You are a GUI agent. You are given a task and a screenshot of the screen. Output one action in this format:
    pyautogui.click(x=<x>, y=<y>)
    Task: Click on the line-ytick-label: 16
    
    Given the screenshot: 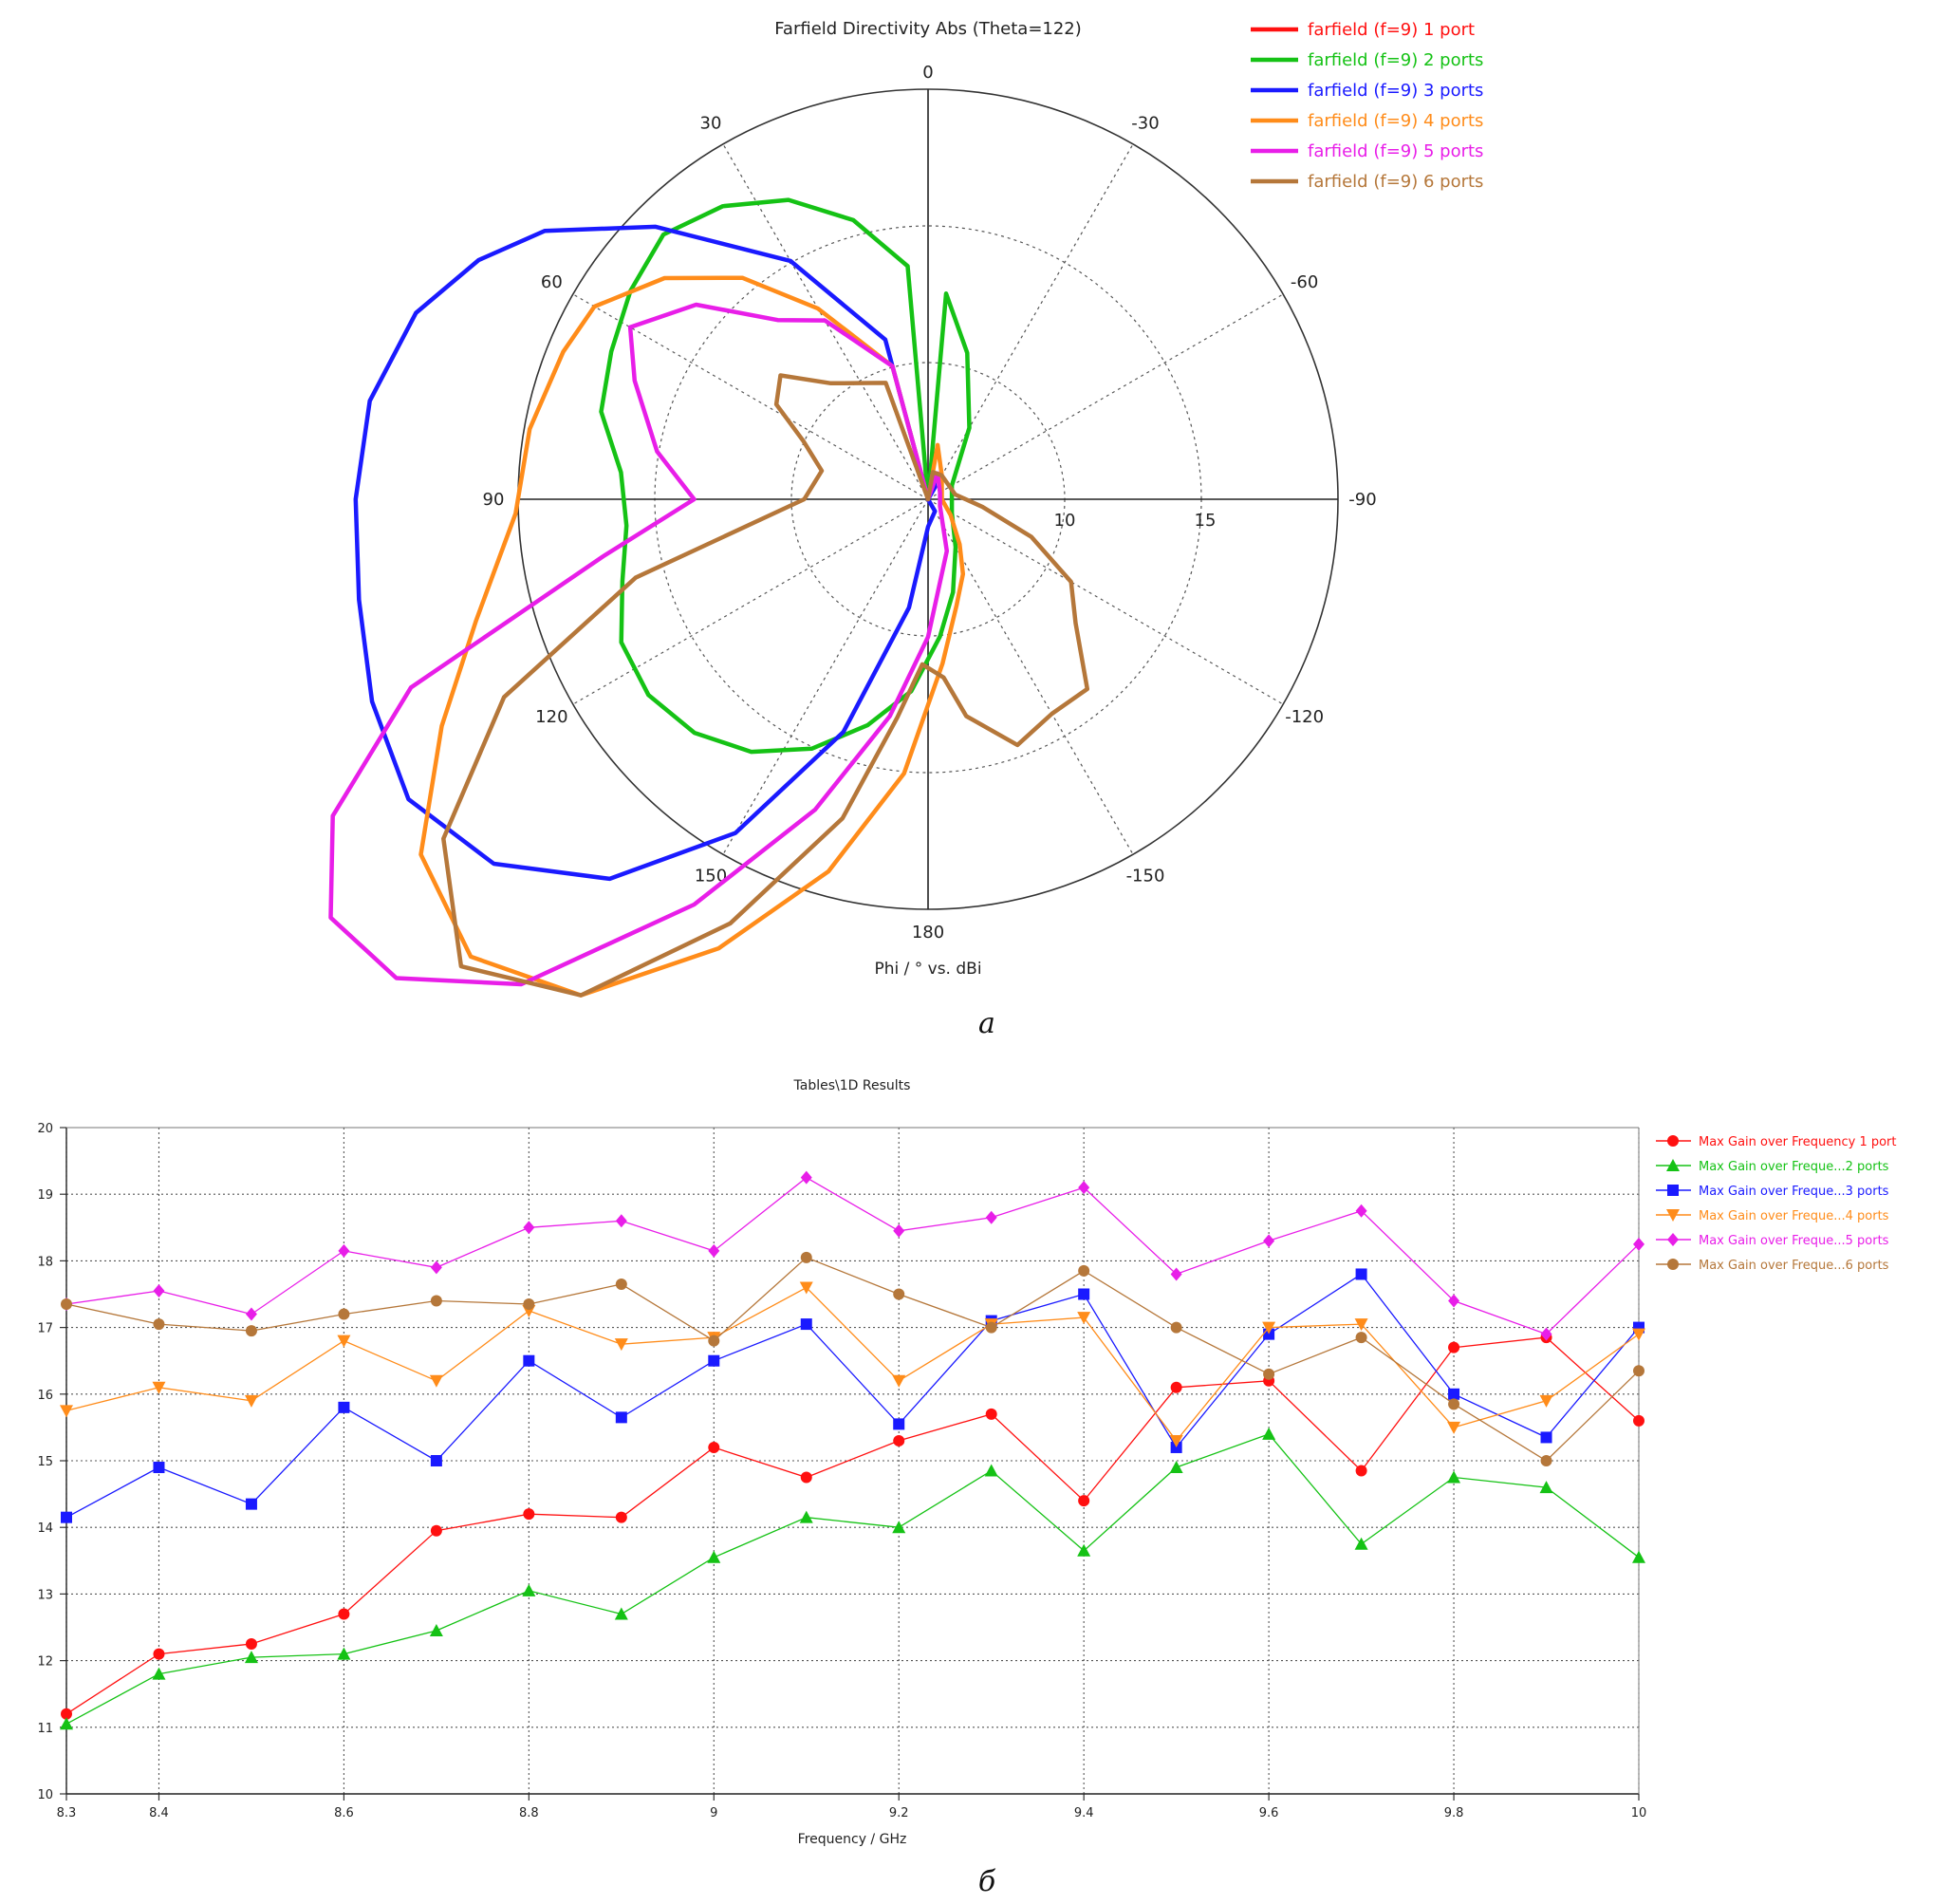 What is the action you would take?
    pyautogui.click(x=45, y=1396)
    